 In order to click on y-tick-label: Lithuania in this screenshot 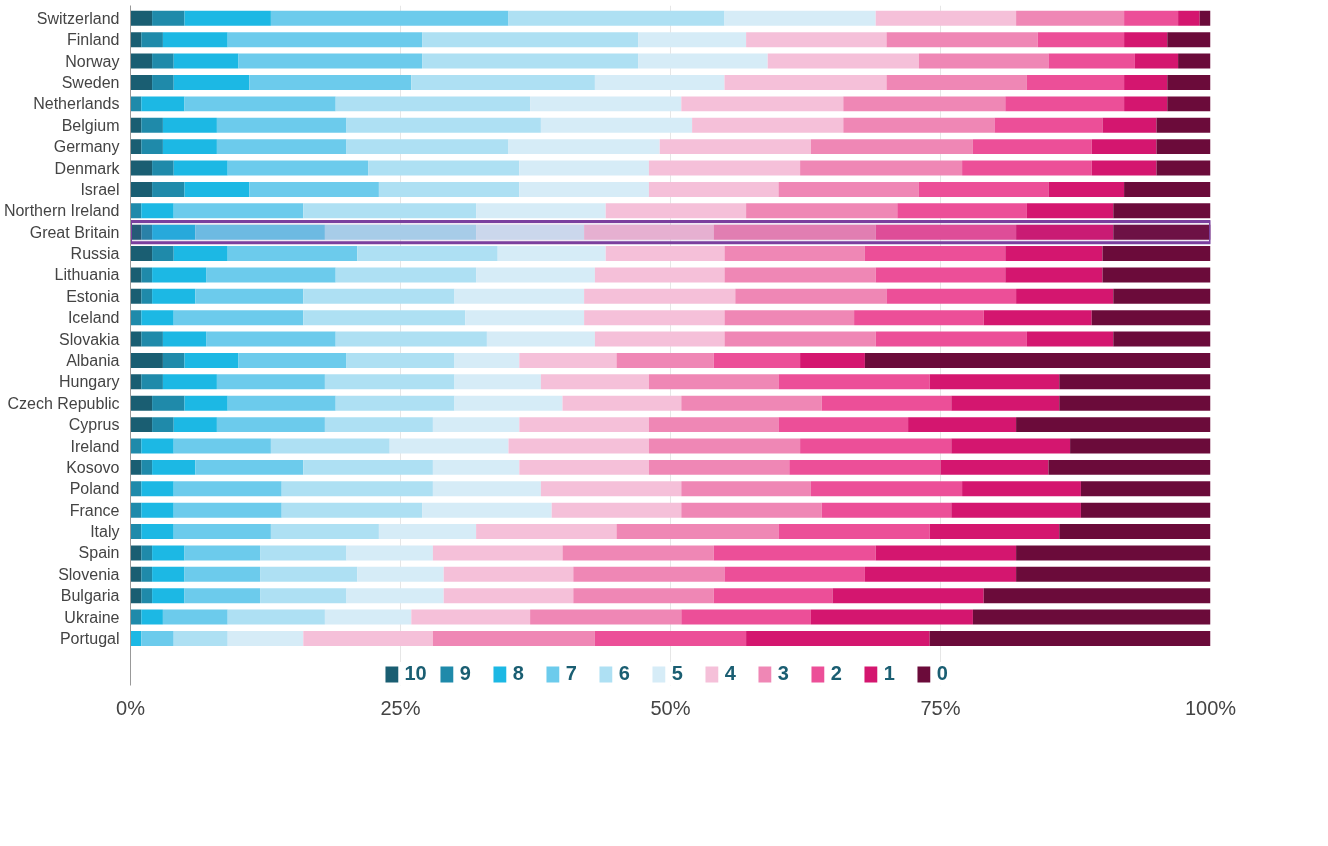, I will do `click(87, 275)`.